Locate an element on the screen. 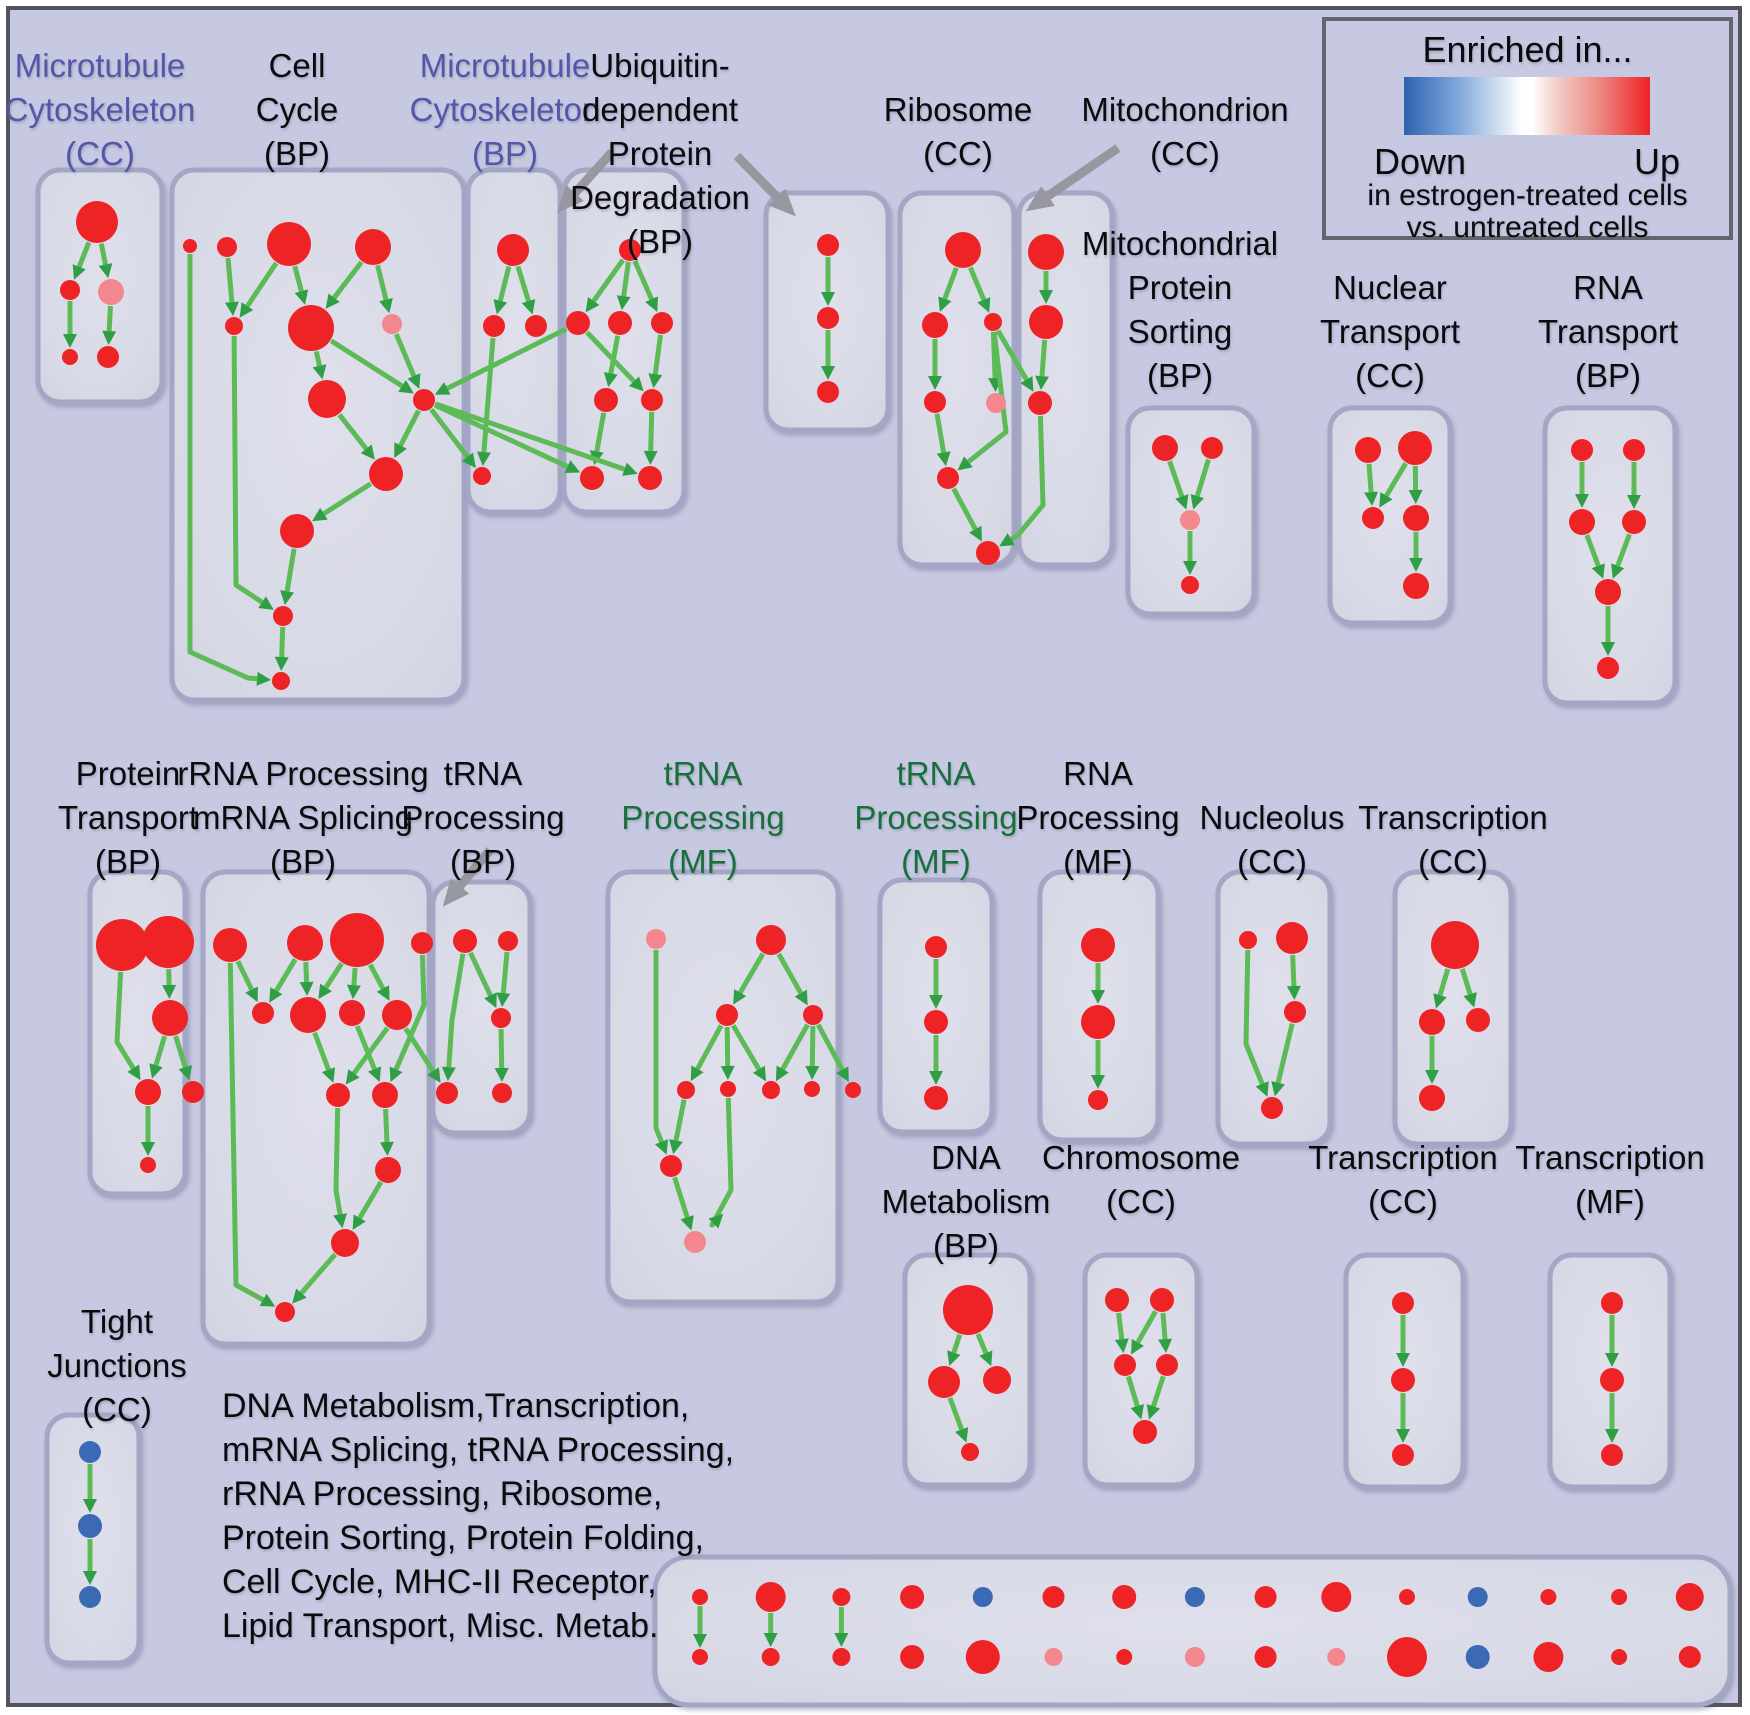 Image resolution: width=1750 pixels, height=1715 pixels. legend-gradient-bar is located at coordinates (1527, 106).